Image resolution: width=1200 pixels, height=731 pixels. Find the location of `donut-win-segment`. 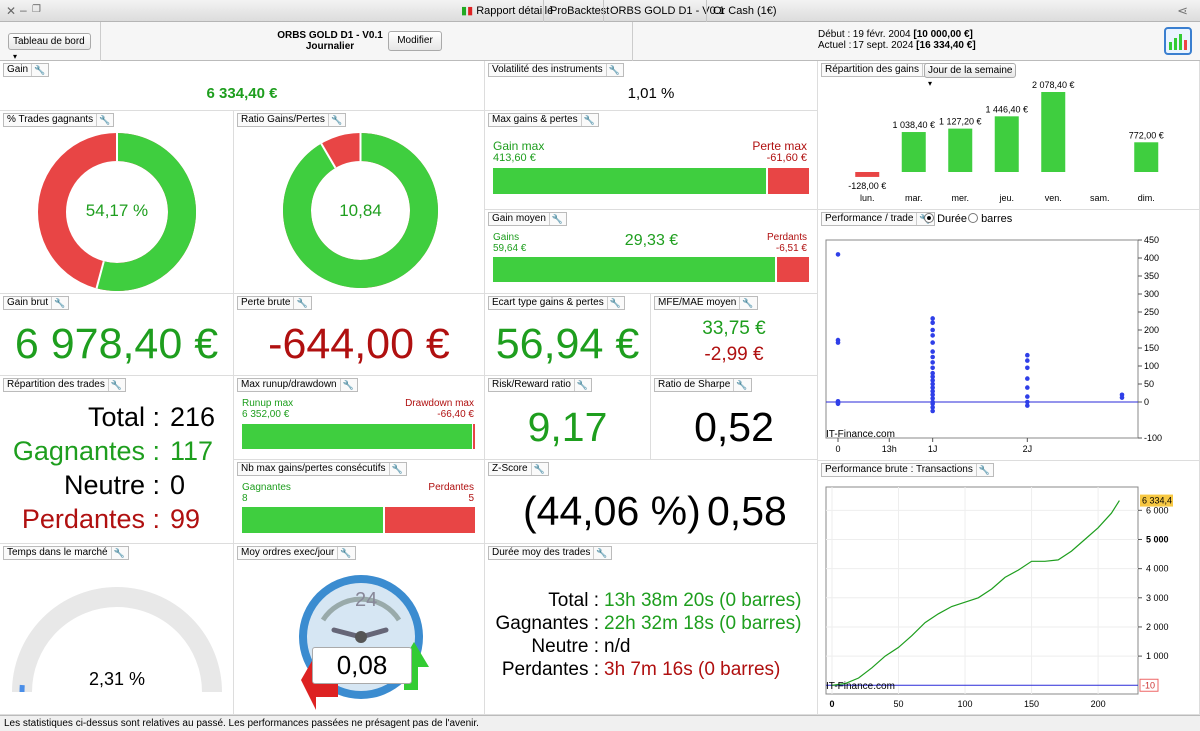

donut-win-segment is located at coordinates (146, 212).